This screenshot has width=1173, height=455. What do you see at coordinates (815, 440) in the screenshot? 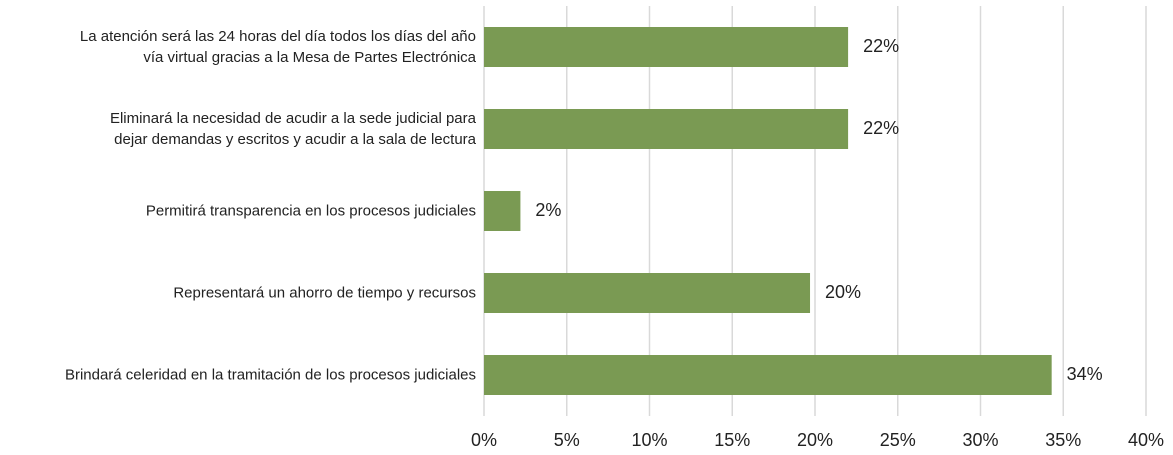
I see `x-tick-label: 20%` at bounding box center [815, 440].